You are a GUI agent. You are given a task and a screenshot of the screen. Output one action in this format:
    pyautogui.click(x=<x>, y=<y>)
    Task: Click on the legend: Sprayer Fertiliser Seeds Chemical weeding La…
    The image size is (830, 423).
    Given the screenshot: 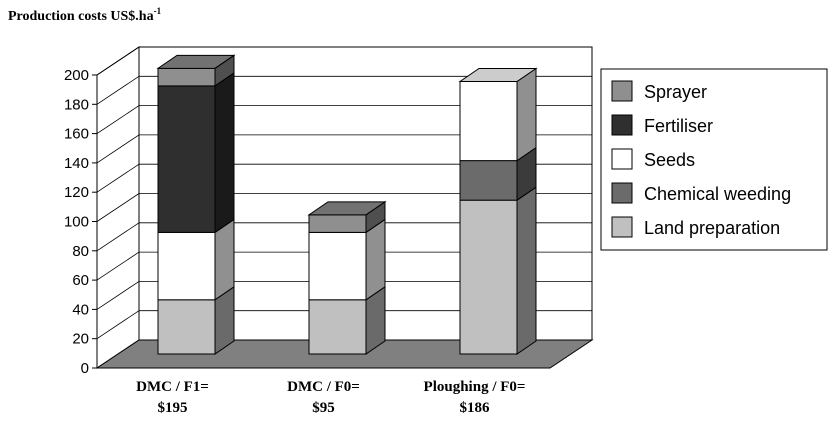 What is the action you would take?
    pyautogui.click(x=714, y=159)
    